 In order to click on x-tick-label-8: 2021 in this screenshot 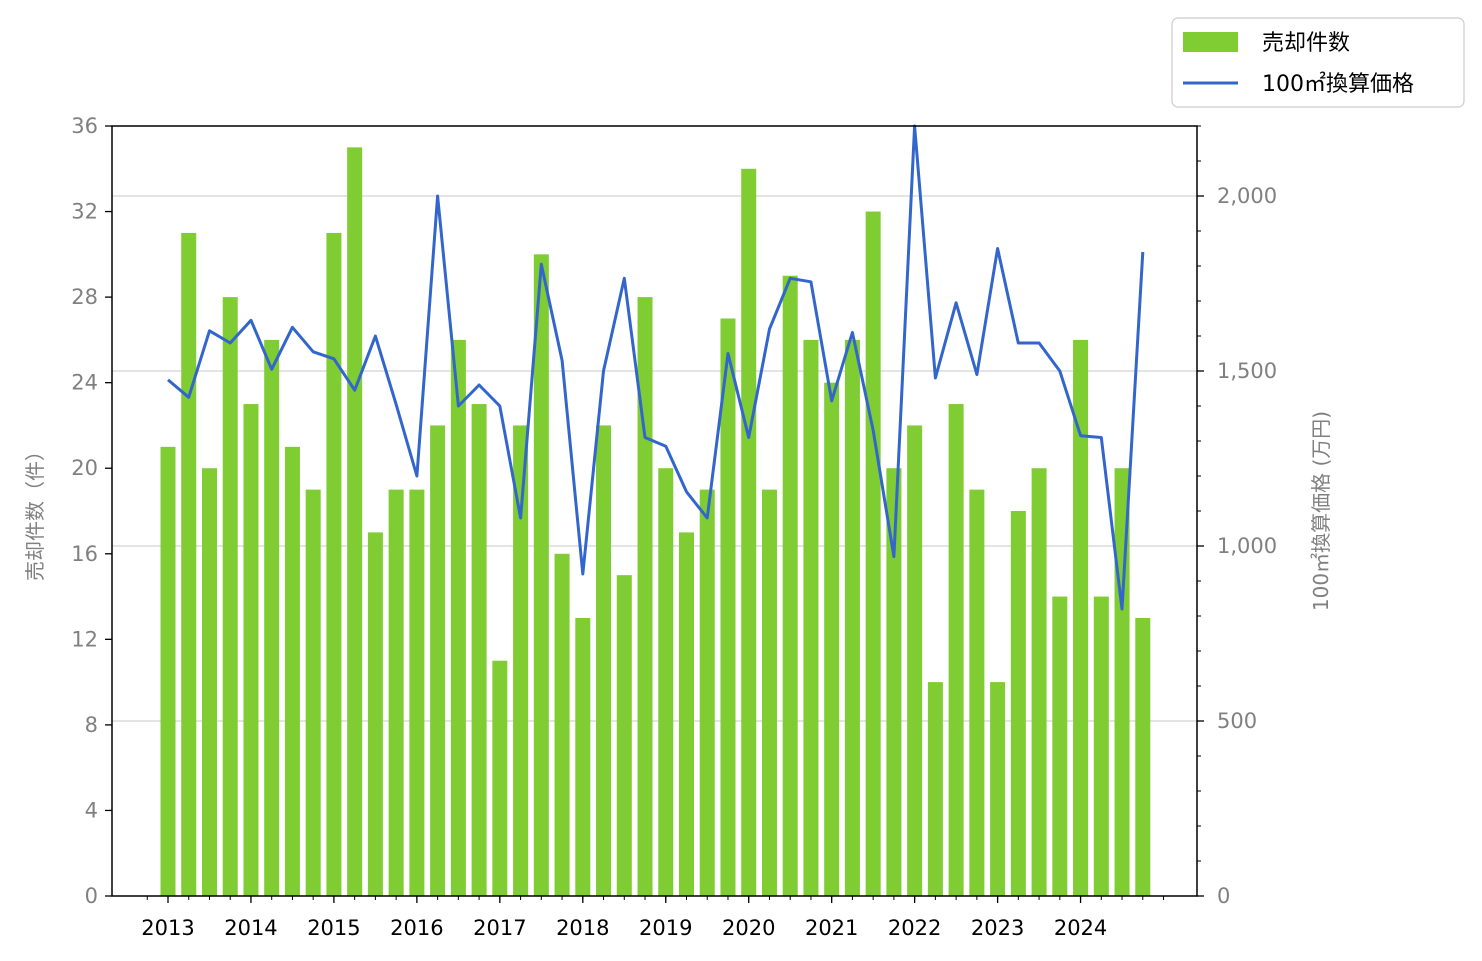, I will do `click(831, 928)`.